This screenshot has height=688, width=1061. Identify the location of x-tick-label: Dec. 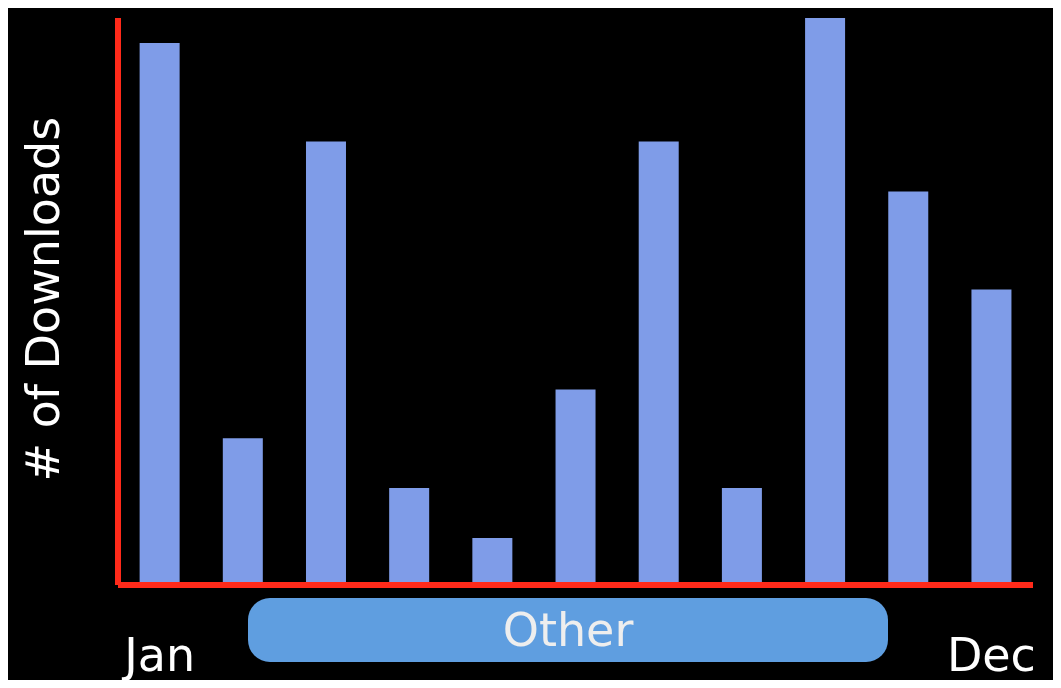
(991, 654).